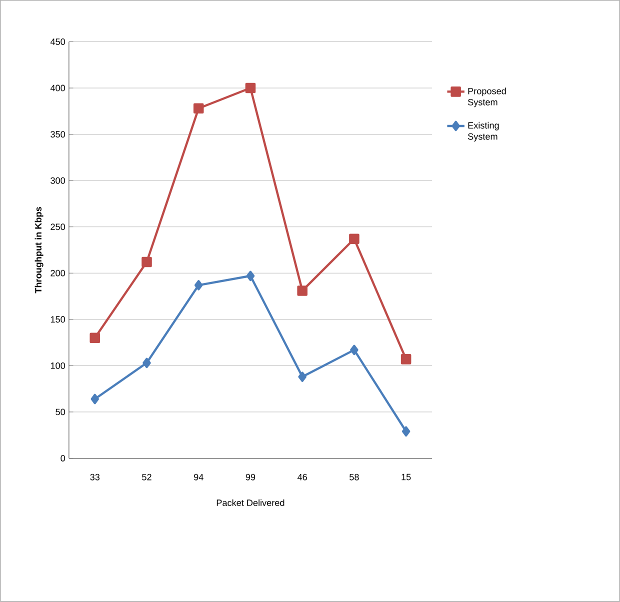 This screenshot has height=602, width=620. I want to click on y-tick-label: 100, so click(58, 365).